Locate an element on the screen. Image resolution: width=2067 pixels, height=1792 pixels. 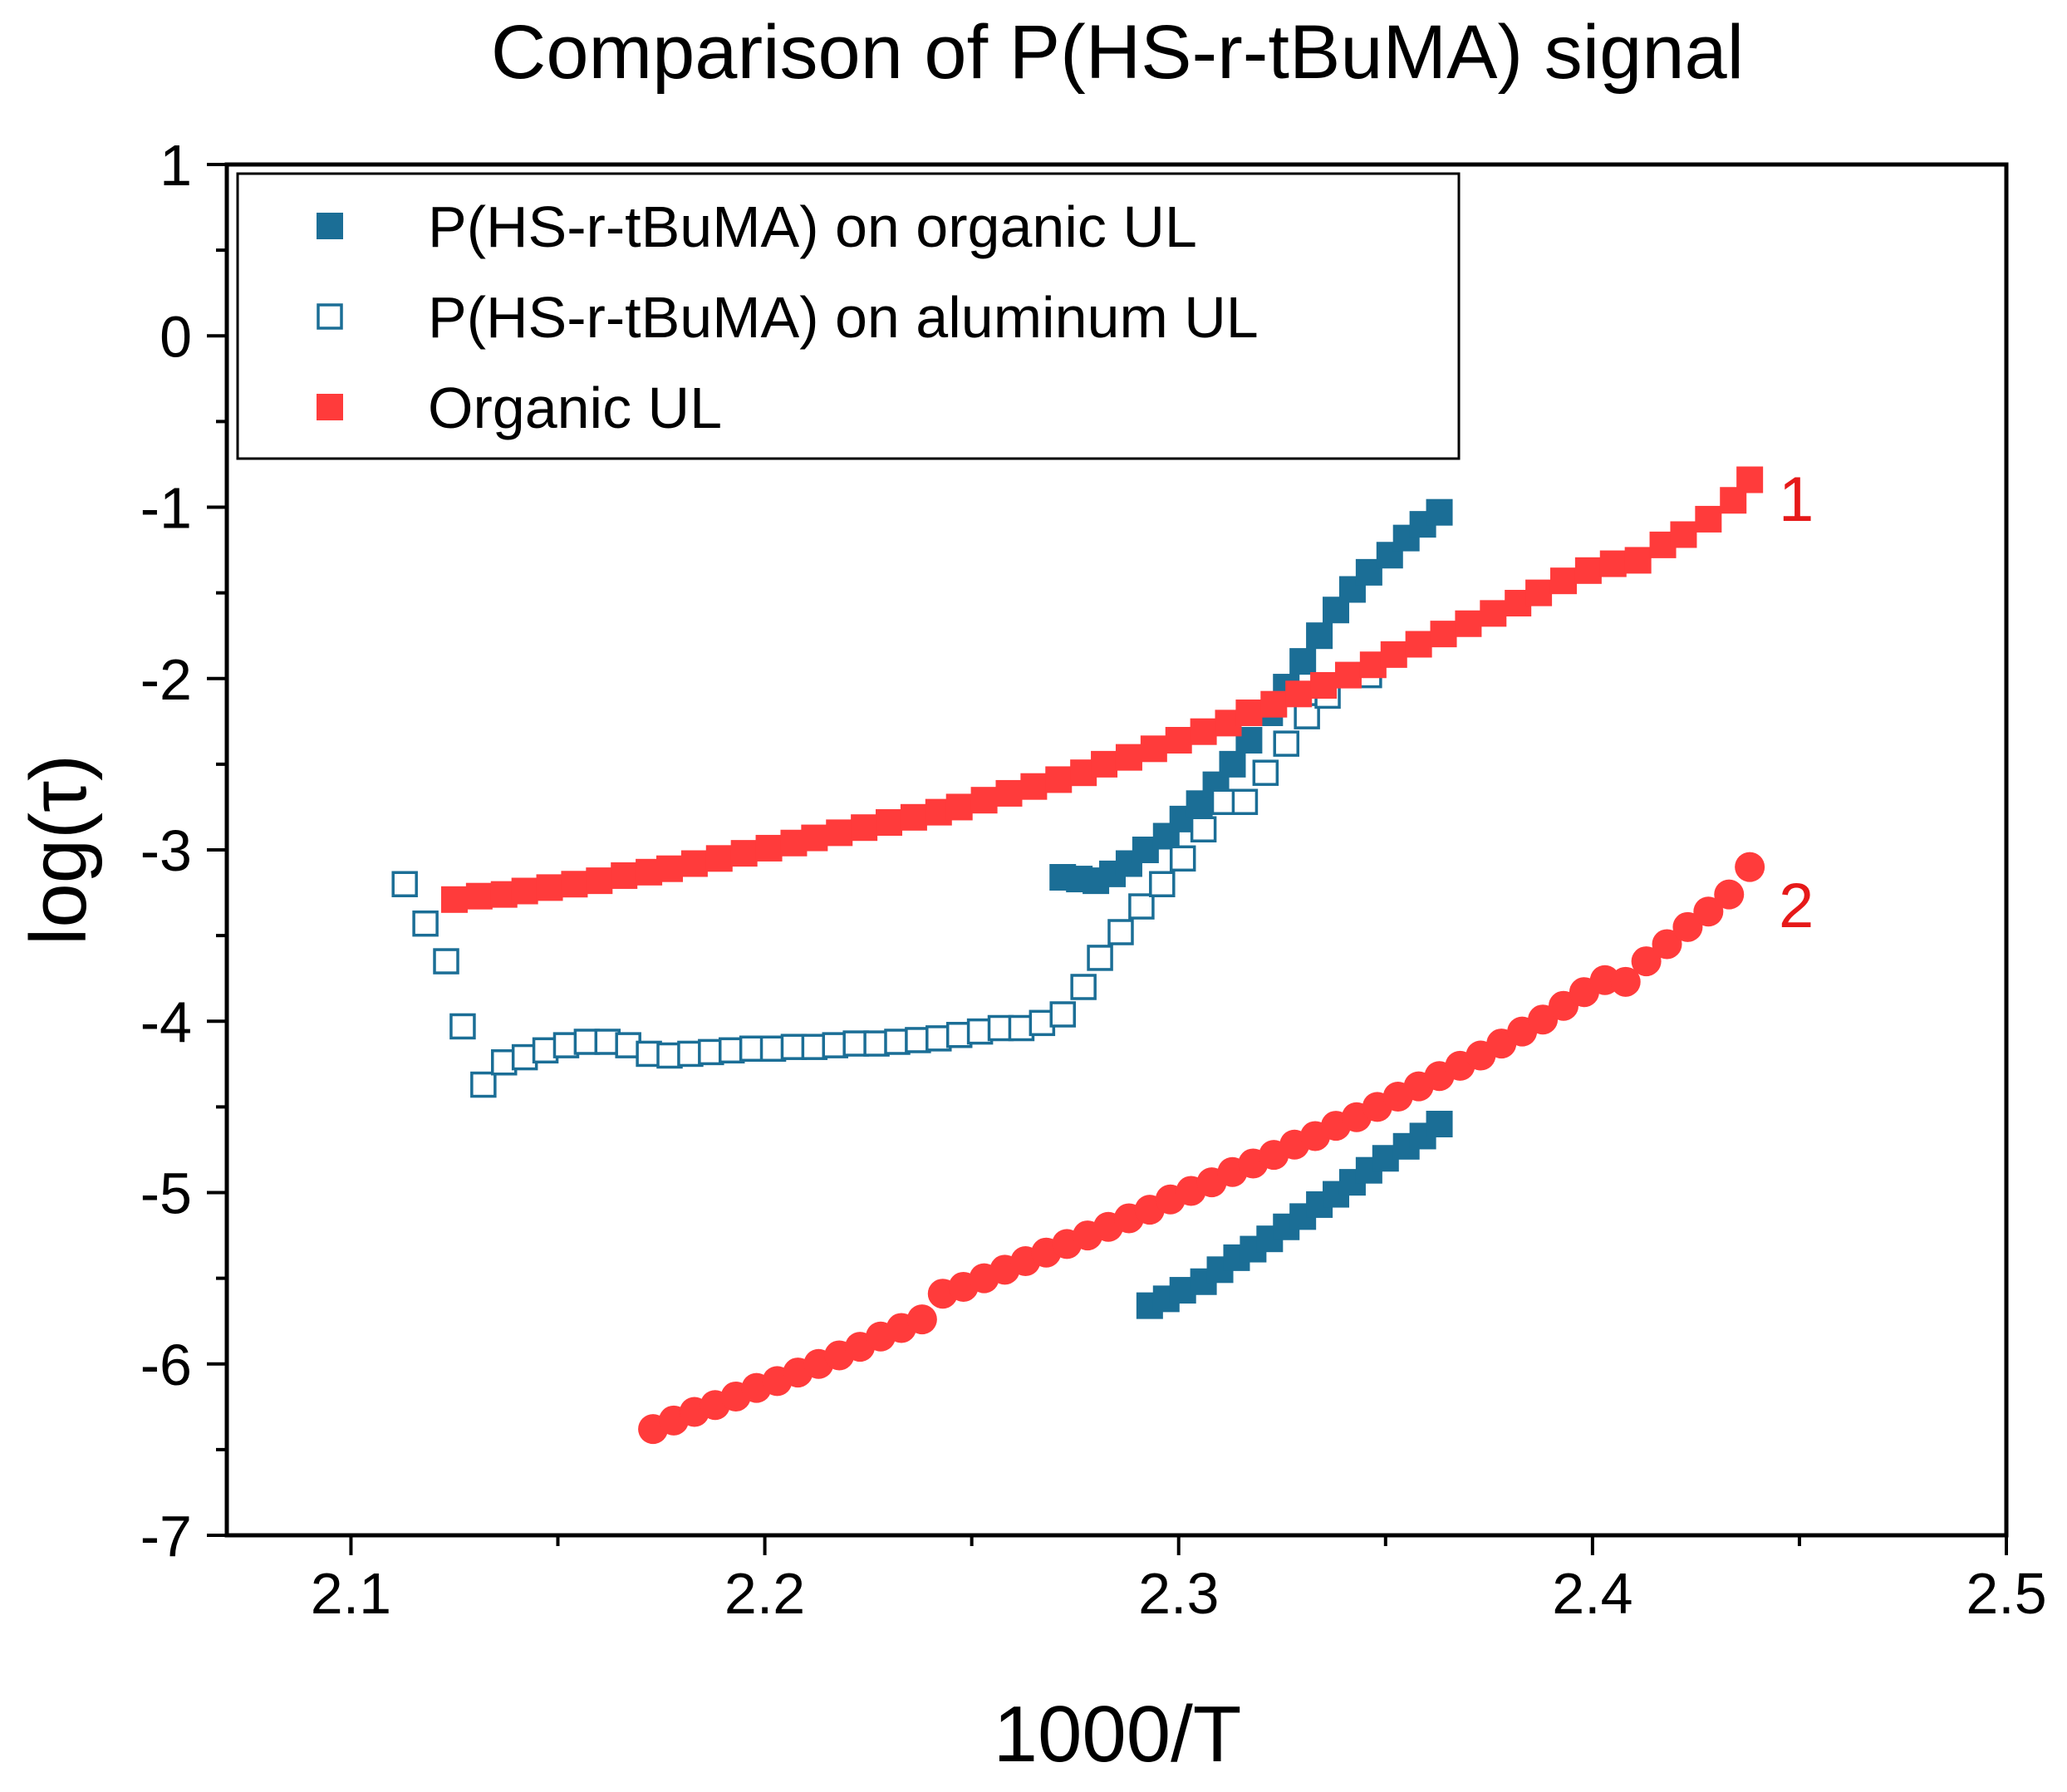
y-tick-label: -3 is located at coordinates (166, 851).